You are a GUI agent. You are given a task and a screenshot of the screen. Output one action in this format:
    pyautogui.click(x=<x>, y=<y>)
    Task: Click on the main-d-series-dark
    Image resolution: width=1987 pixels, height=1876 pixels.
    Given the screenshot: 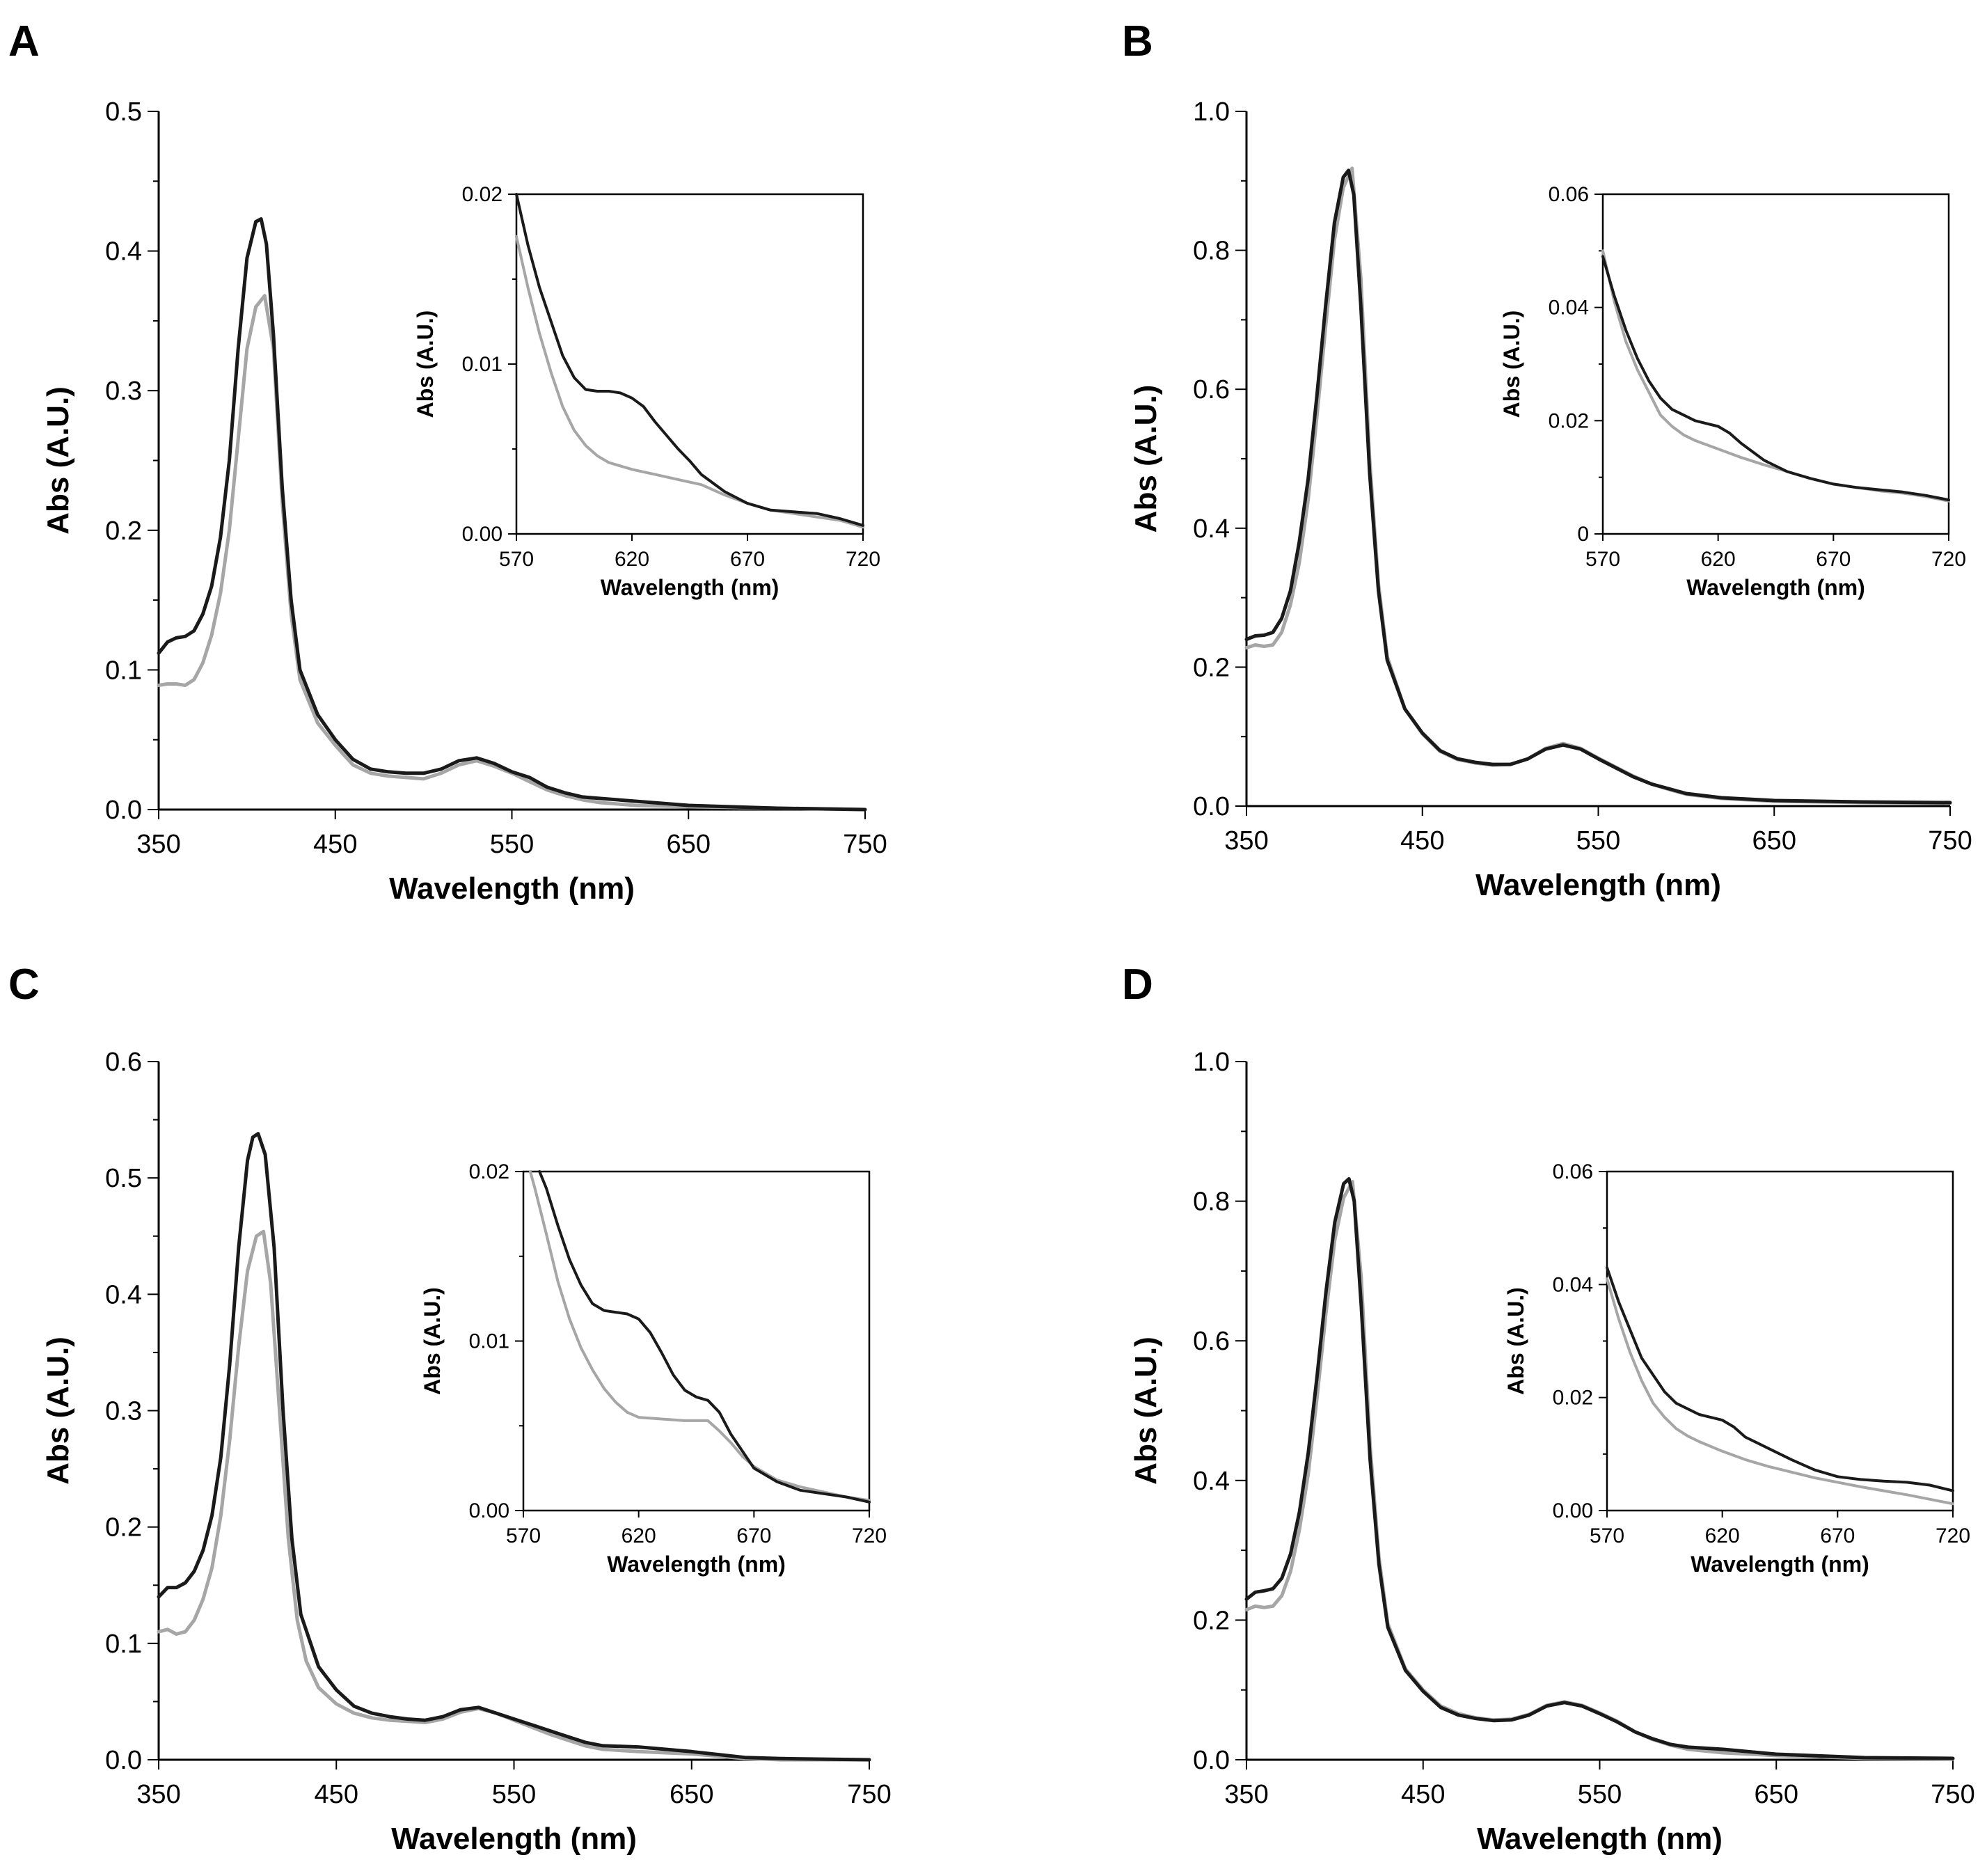 What is the action you would take?
    pyautogui.click(x=1599, y=1469)
    